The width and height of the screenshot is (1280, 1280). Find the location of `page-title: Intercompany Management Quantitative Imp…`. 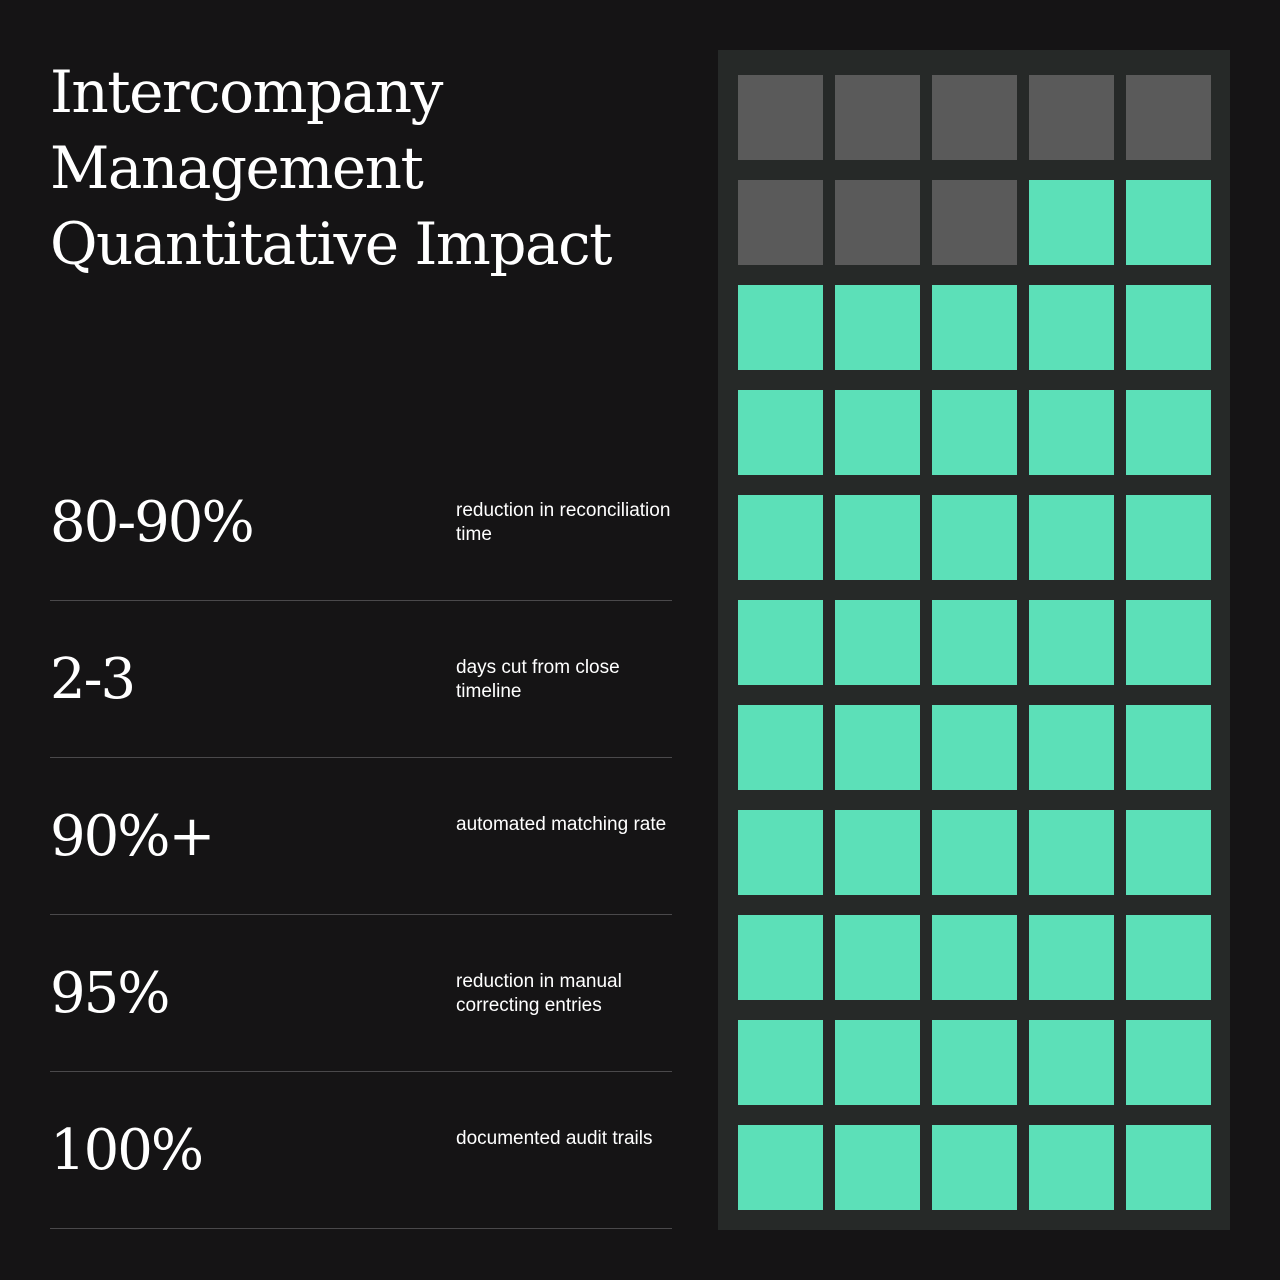

page-title: Intercompany Management Quantitative Imp… is located at coordinates (370, 168).